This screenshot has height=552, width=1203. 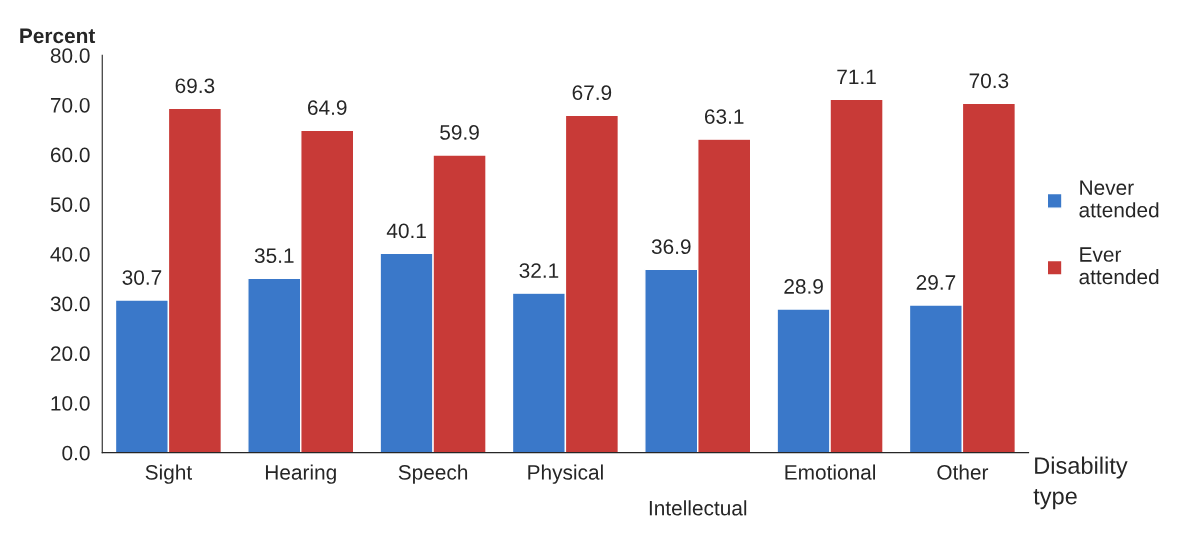 What do you see at coordinates (70, 403) in the screenshot?
I see `y-tick-label: 10.0` at bounding box center [70, 403].